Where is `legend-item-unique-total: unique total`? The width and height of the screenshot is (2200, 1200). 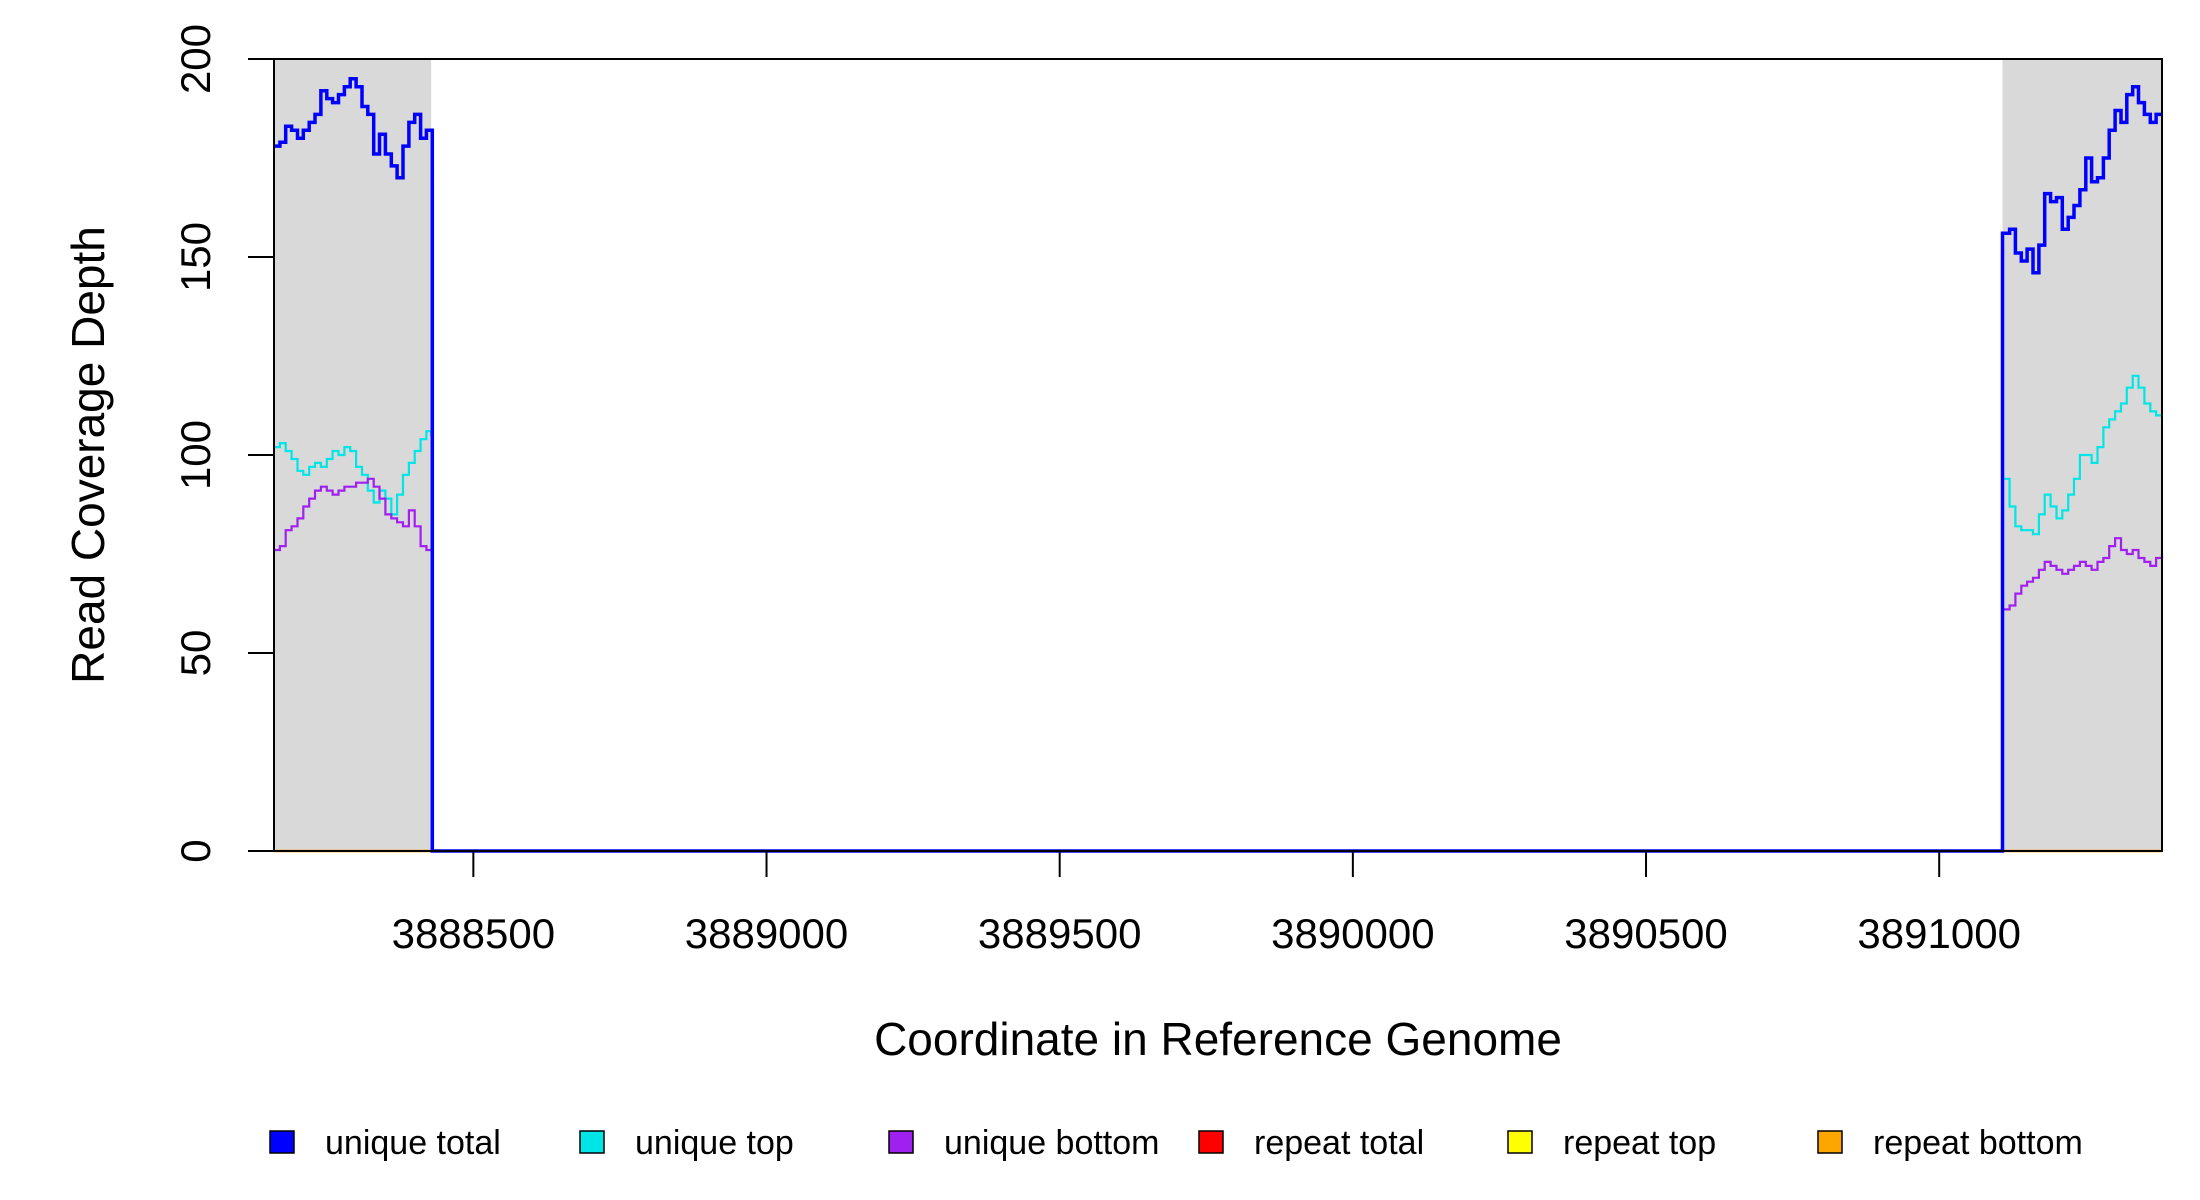
legend-item-unique-total: unique total is located at coordinates (385, 1143).